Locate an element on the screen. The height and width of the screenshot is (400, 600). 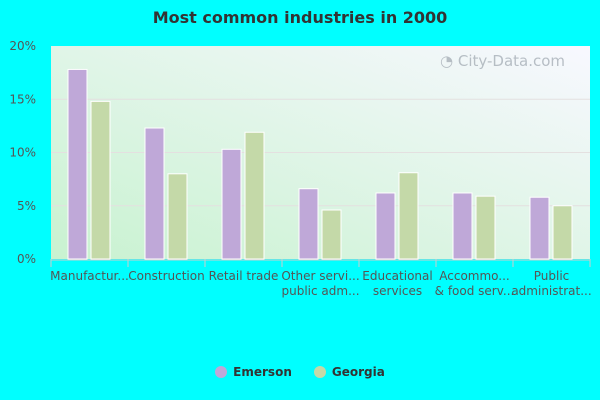
chart-title: Most common industries in 2000 is located at coordinates (300, 17).